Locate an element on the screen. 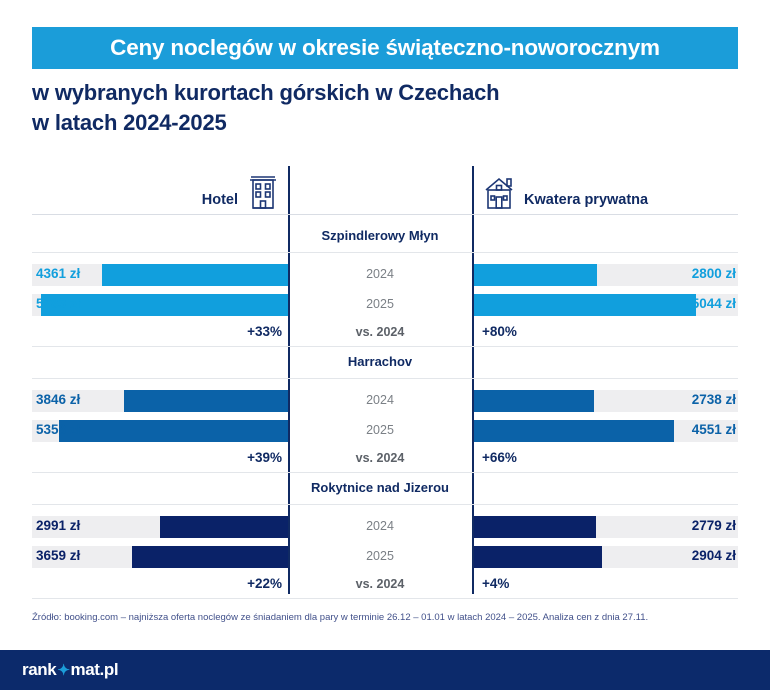  divider-right is located at coordinates (473, 380).